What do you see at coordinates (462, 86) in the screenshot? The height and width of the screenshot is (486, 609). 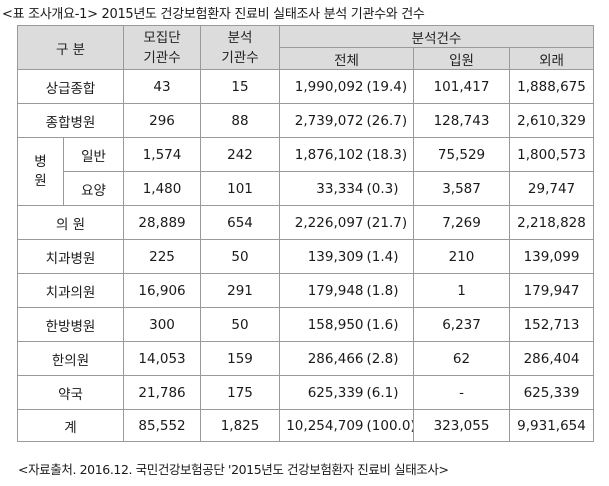 I see `cell-inpatient: 101,417` at bounding box center [462, 86].